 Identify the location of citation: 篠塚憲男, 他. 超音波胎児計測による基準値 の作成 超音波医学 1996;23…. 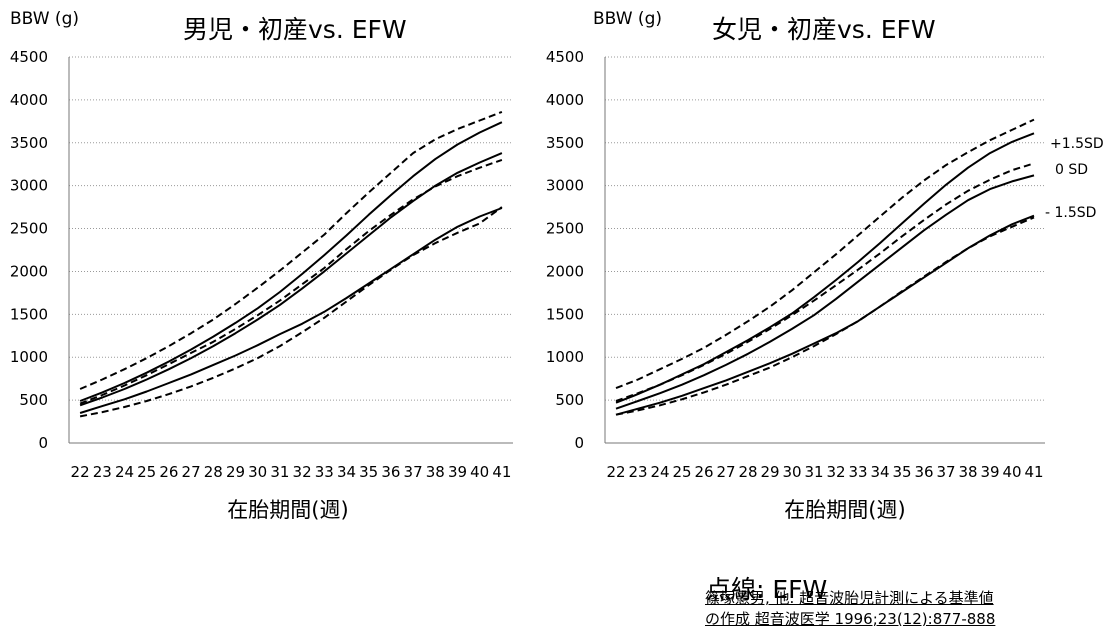
(850, 609).